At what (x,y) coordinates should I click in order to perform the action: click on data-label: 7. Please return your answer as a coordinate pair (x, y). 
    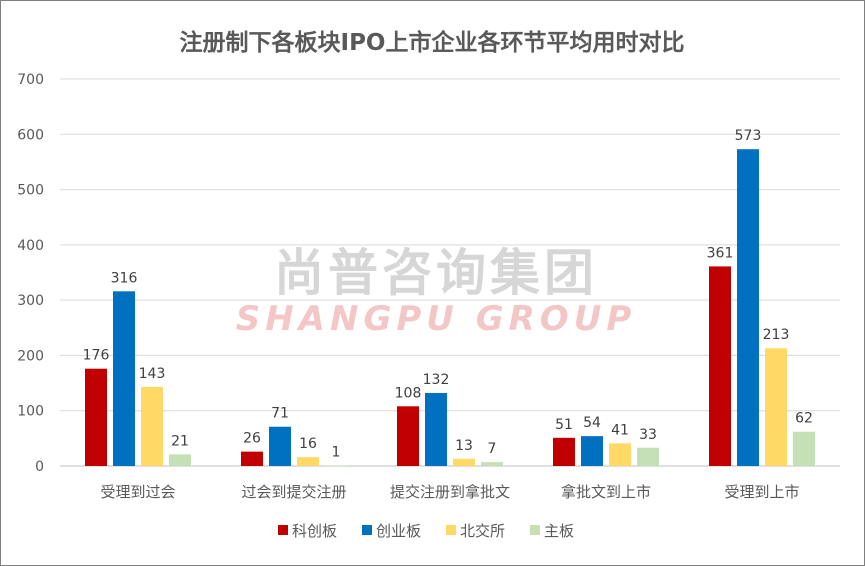
    Looking at the image, I should click on (492, 449).